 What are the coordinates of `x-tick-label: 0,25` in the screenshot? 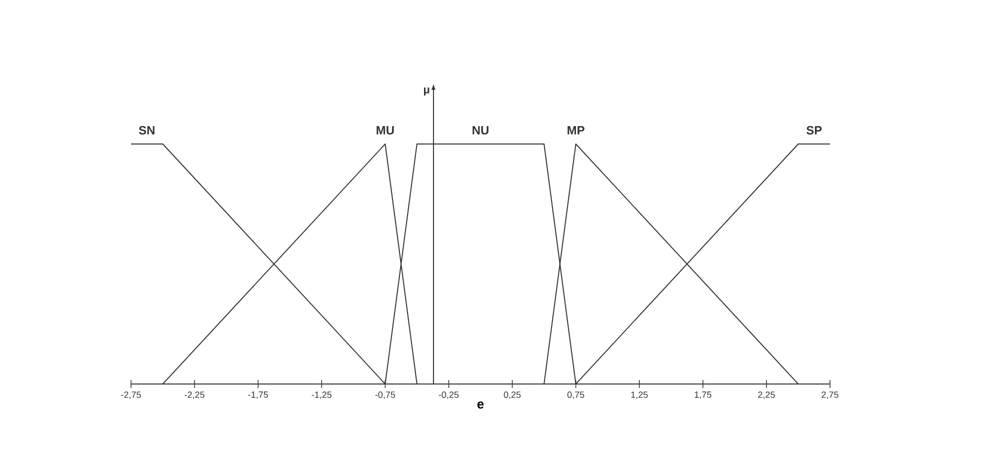 It's located at (512, 395).